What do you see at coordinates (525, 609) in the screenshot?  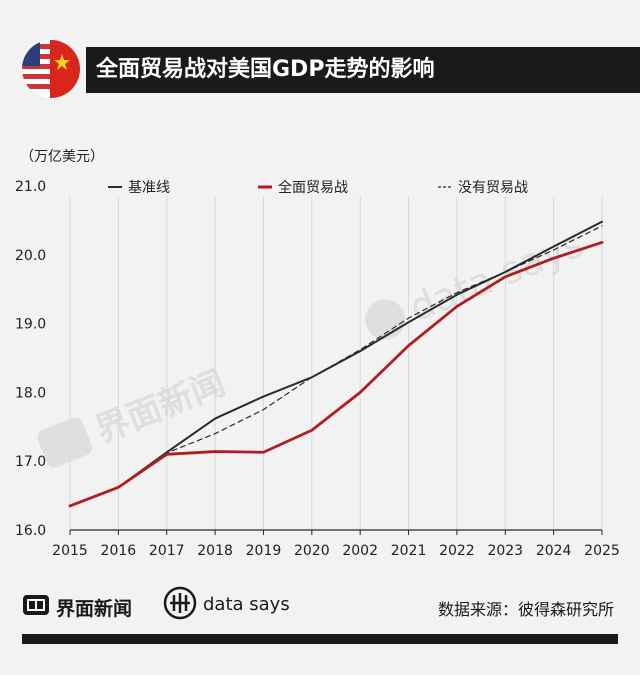 I see `data-source: 数据来源：彼得森研究所` at bounding box center [525, 609].